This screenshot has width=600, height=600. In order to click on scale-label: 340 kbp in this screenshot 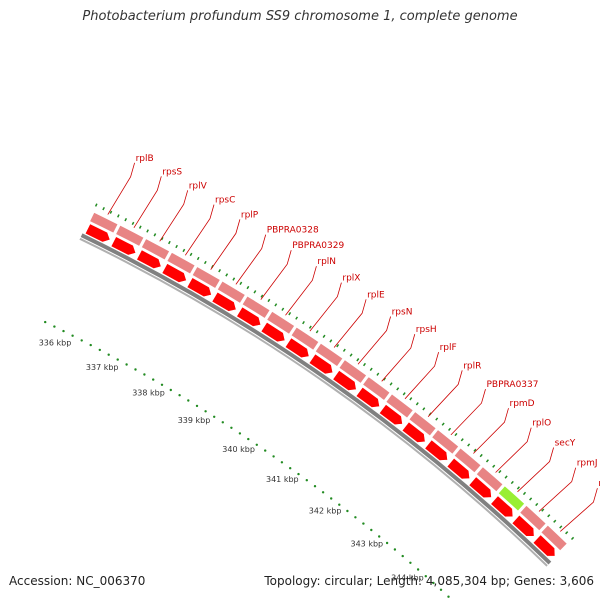, I will do `click(238, 449)`.